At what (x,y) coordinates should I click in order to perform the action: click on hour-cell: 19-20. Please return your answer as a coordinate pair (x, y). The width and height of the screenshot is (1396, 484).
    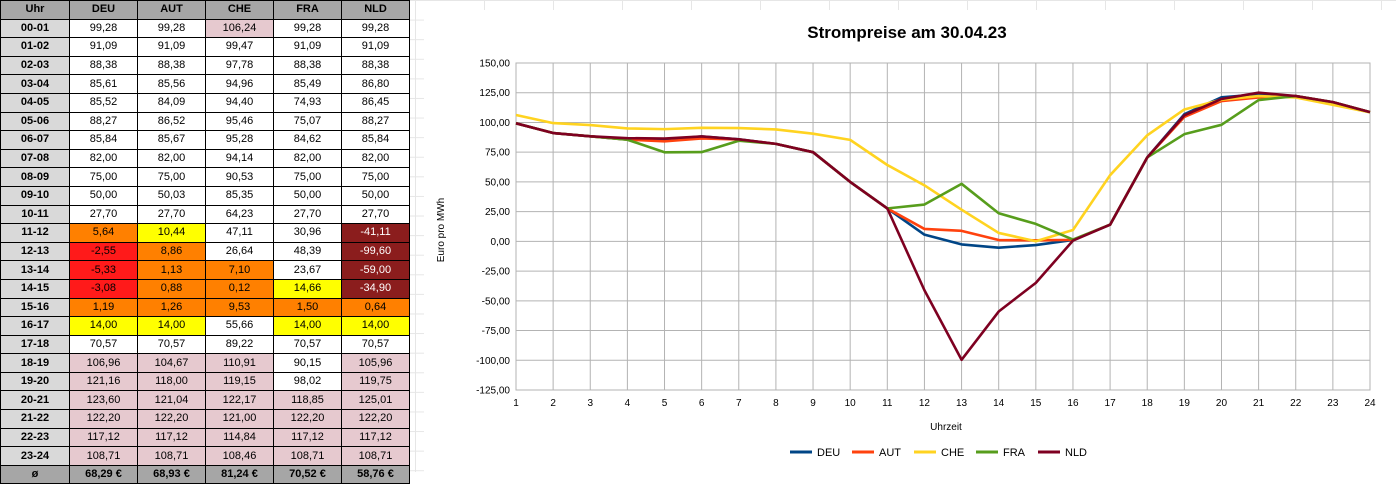
    Looking at the image, I should click on (35, 381).